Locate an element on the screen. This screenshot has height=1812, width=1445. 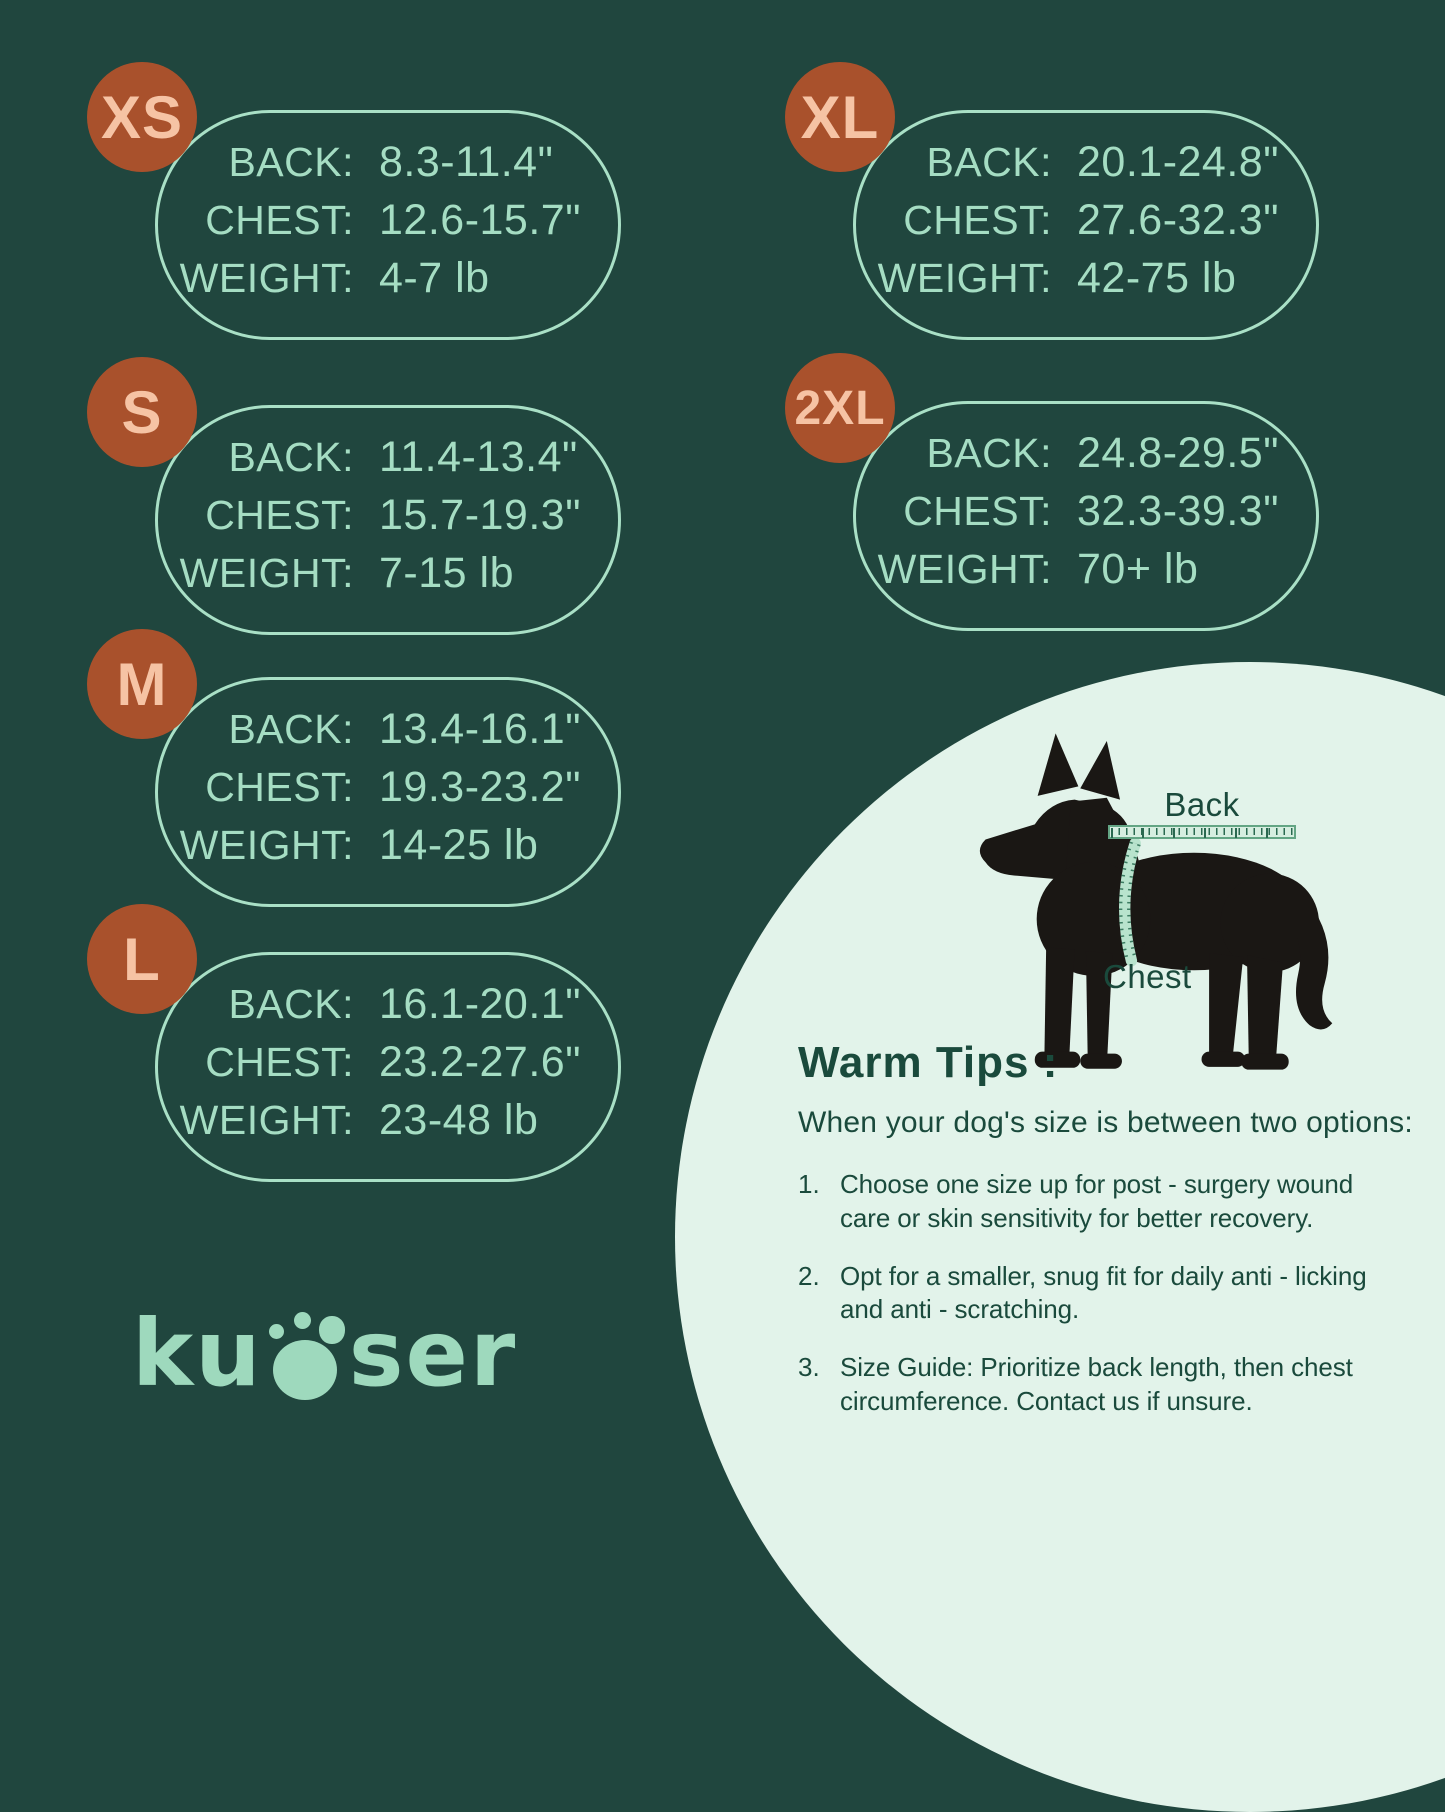
measure-row: BACK: 16.1-20.1" is located at coordinates (391, 1009).